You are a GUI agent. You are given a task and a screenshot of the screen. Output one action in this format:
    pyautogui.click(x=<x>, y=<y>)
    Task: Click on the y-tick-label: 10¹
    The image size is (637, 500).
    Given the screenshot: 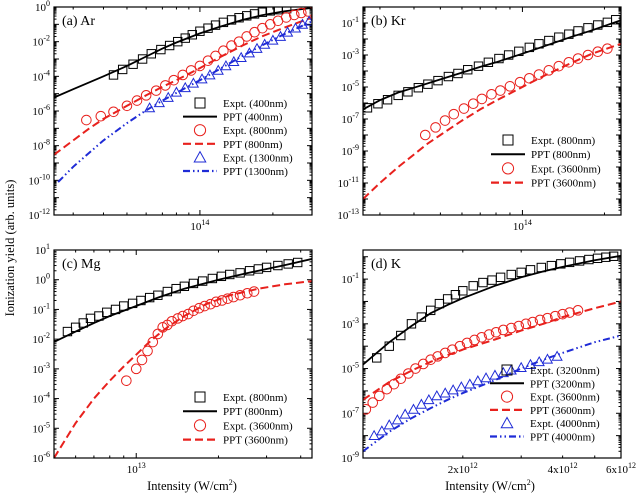 What is the action you would take?
    pyautogui.click(x=42, y=249)
    